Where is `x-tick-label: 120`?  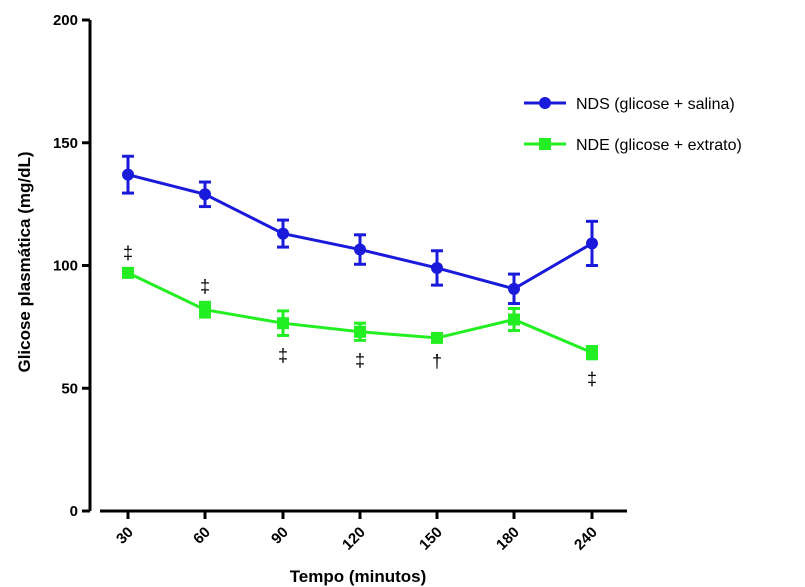 x-tick-label: 120 is located at coordinates (354, 539).